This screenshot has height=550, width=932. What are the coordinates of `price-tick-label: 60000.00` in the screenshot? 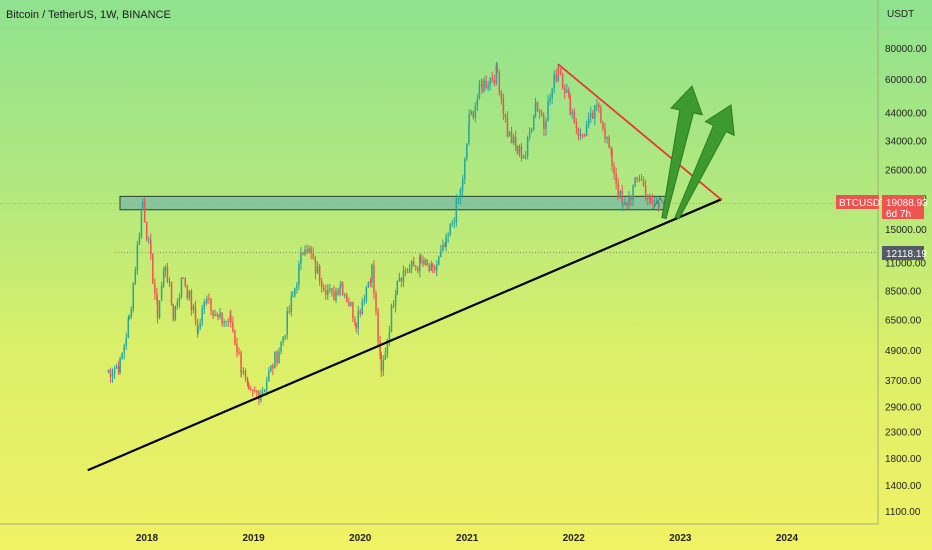 It's located at (906, 80).